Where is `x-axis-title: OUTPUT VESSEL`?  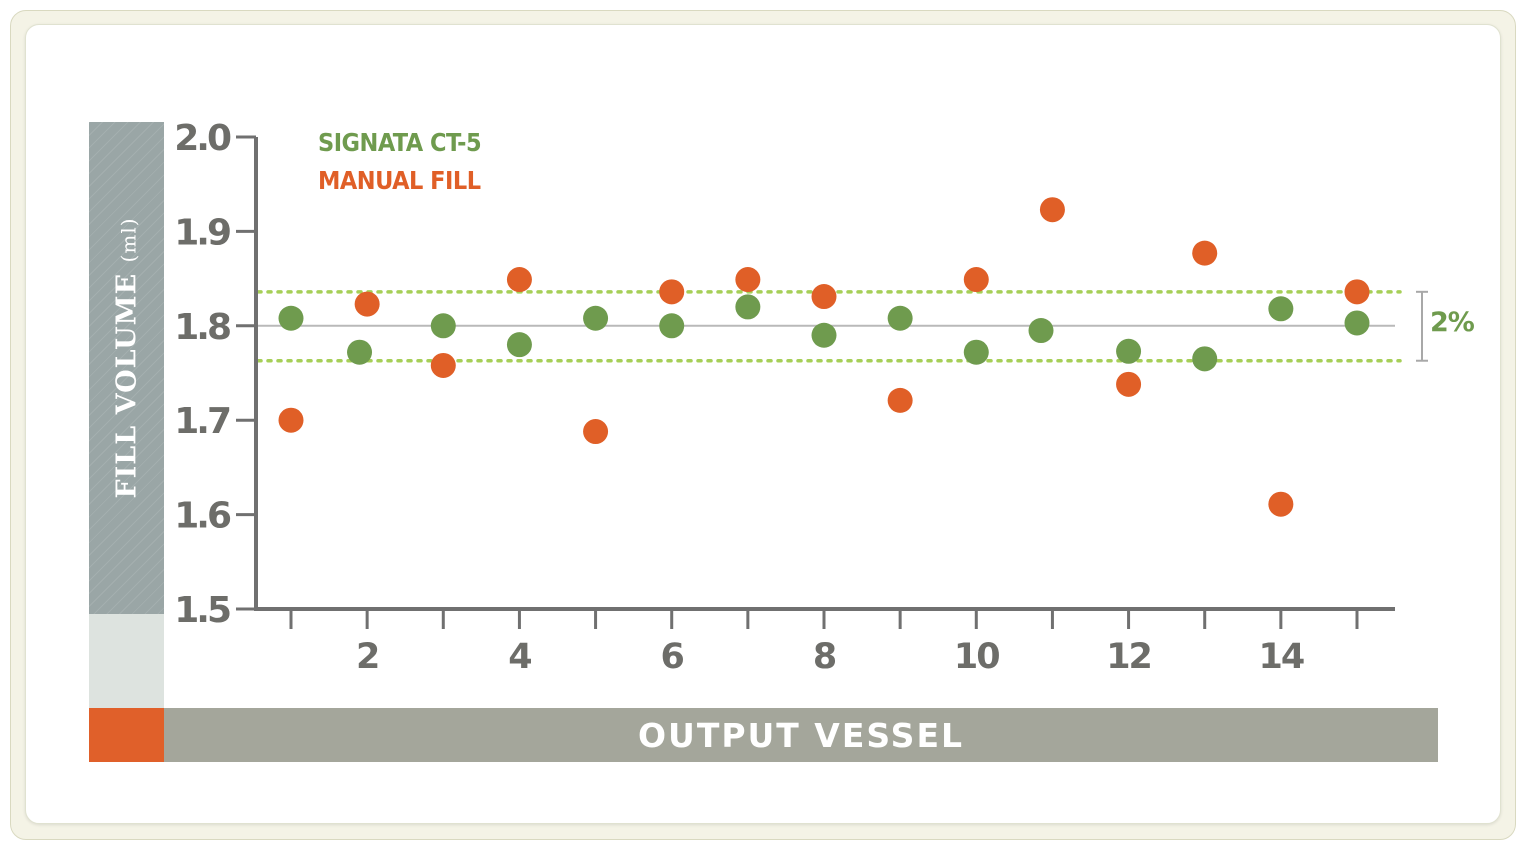 x-axis-title: OUTPUT VESSEL is located at coordinates (801, 735).